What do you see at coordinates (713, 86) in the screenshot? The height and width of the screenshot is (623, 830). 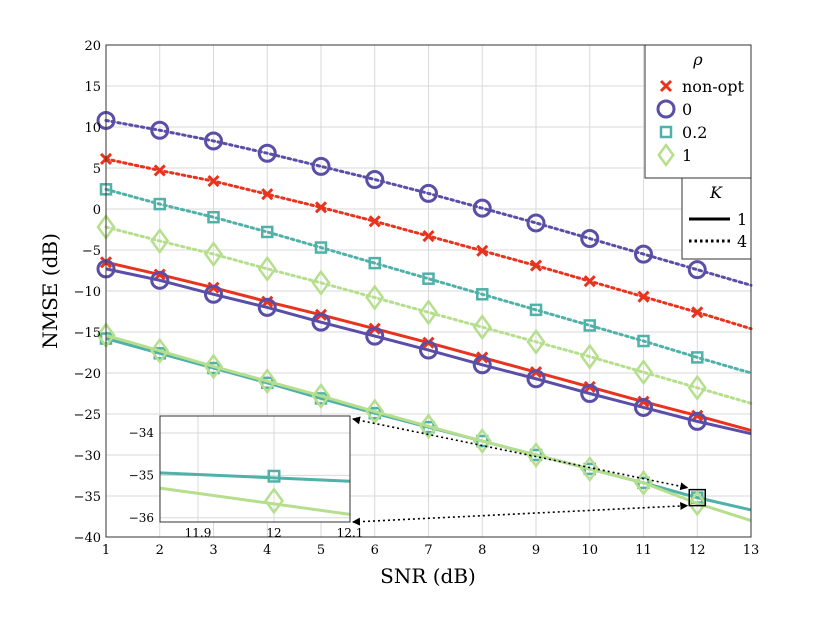 I see `legend-rho-label: non-opt` at bounding box center [713, 86].